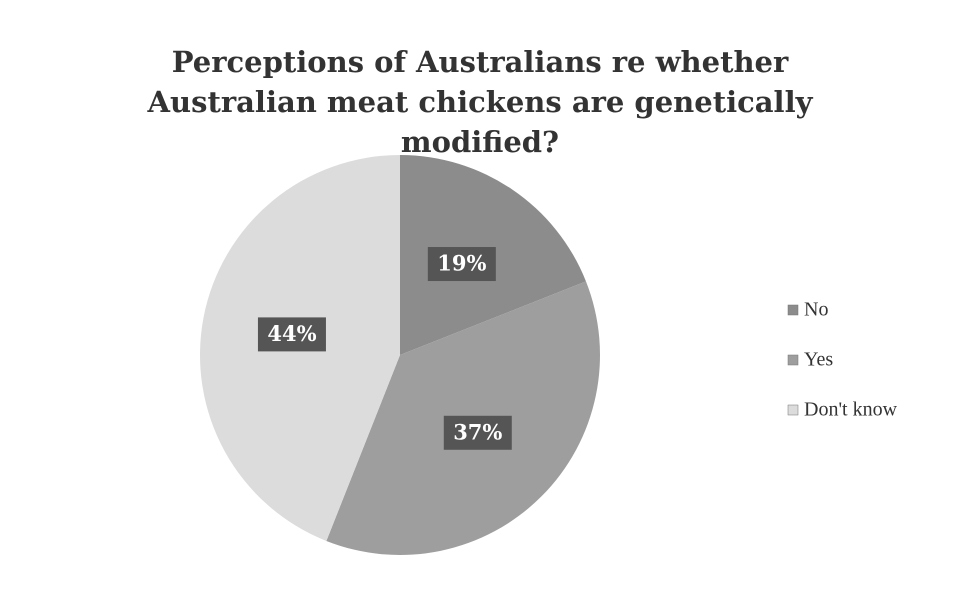 Image resolution: width=963 pixels, height=590 pixels. Describe the element at coordinates (816, 310) in the screenshot. I see `legend-label: No` at that location.